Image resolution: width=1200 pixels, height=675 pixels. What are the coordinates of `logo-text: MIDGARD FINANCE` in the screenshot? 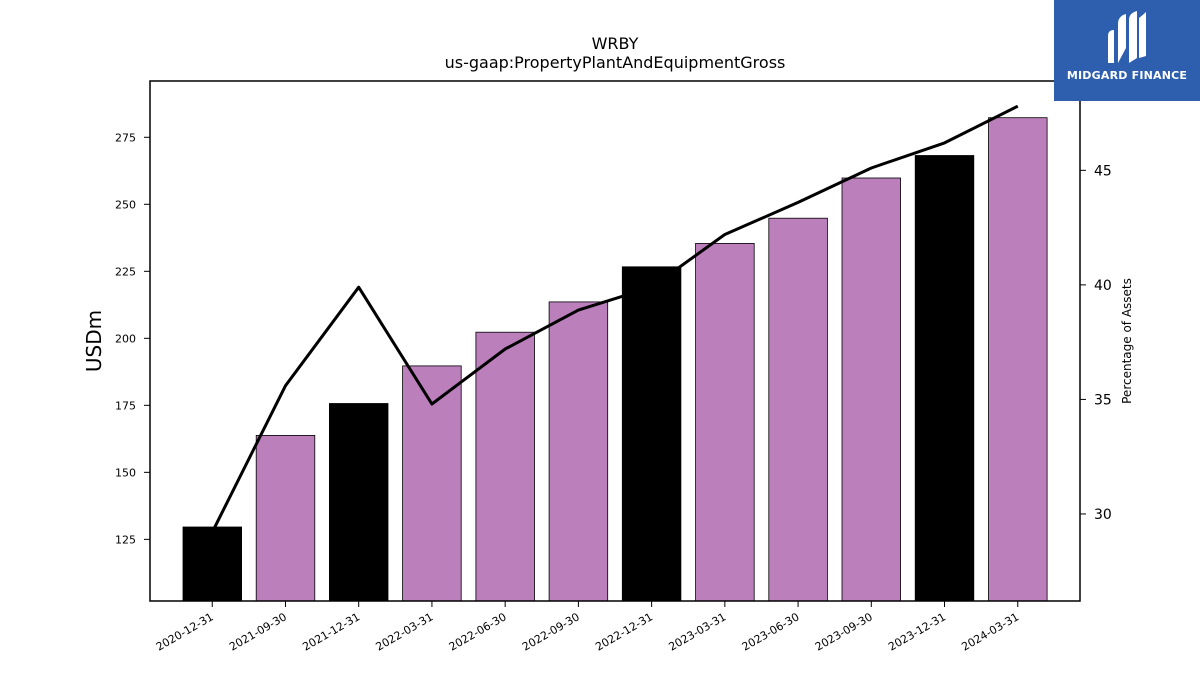 It's located at (1127, 75).